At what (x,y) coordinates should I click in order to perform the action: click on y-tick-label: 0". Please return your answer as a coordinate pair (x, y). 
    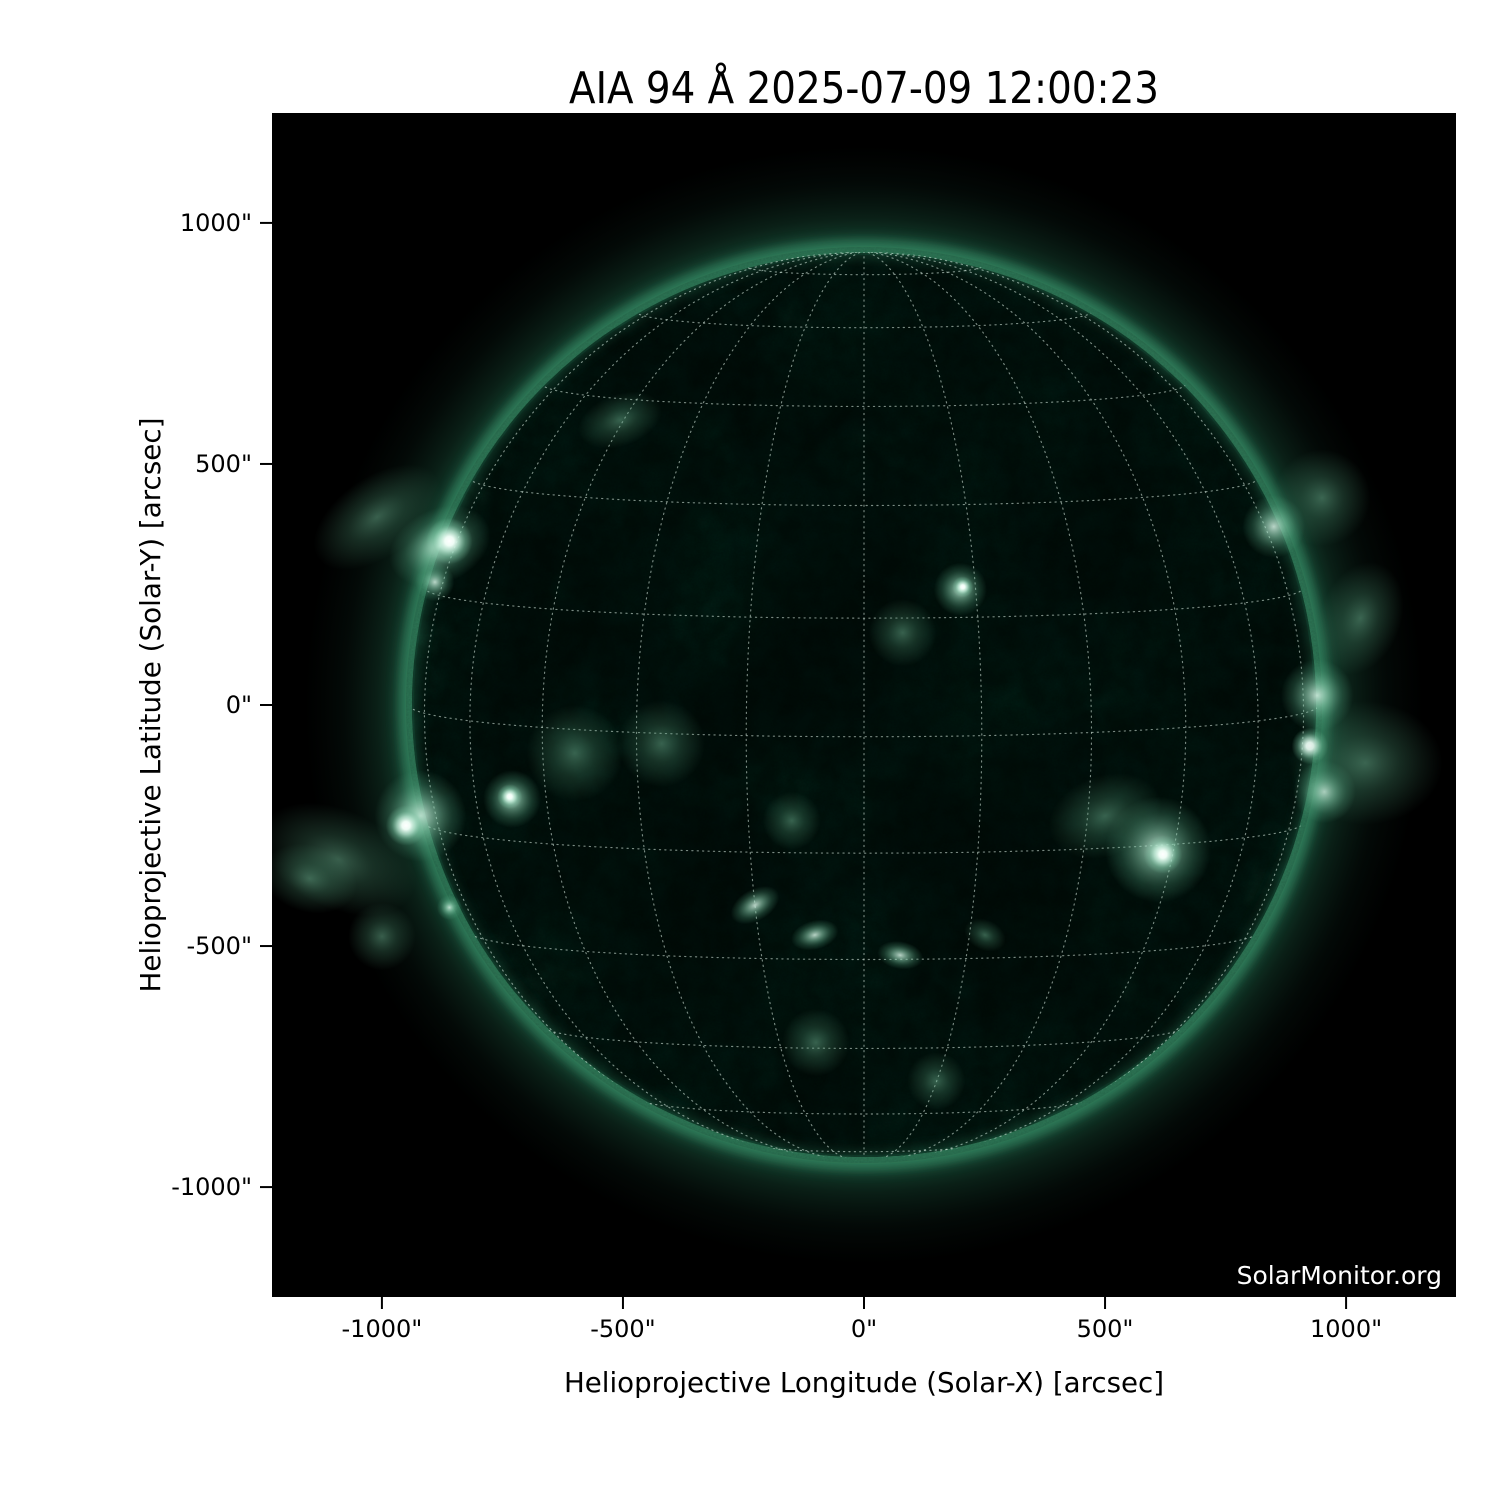
    Looking at the image, I should click on (239, 705).